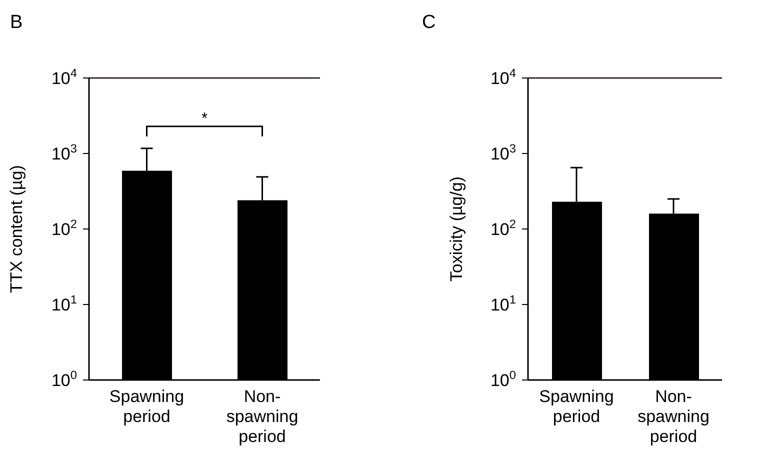  What do you see at coordinates (16, 229) in the screenshot?
I see `y-axis-title: TTX content (µg)` at bounding box center [16, 229].